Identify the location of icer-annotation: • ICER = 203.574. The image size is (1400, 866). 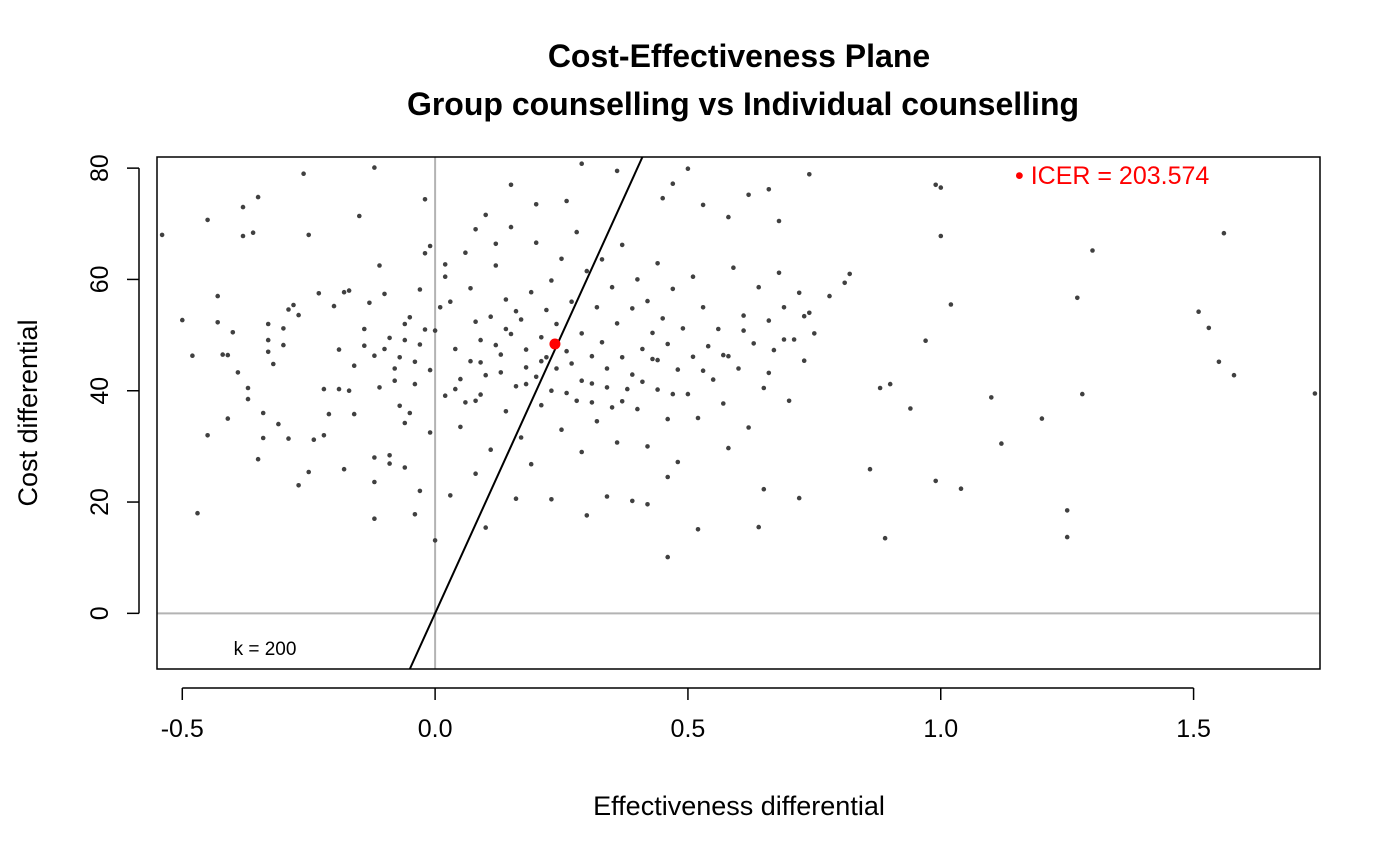
(1112, 176).